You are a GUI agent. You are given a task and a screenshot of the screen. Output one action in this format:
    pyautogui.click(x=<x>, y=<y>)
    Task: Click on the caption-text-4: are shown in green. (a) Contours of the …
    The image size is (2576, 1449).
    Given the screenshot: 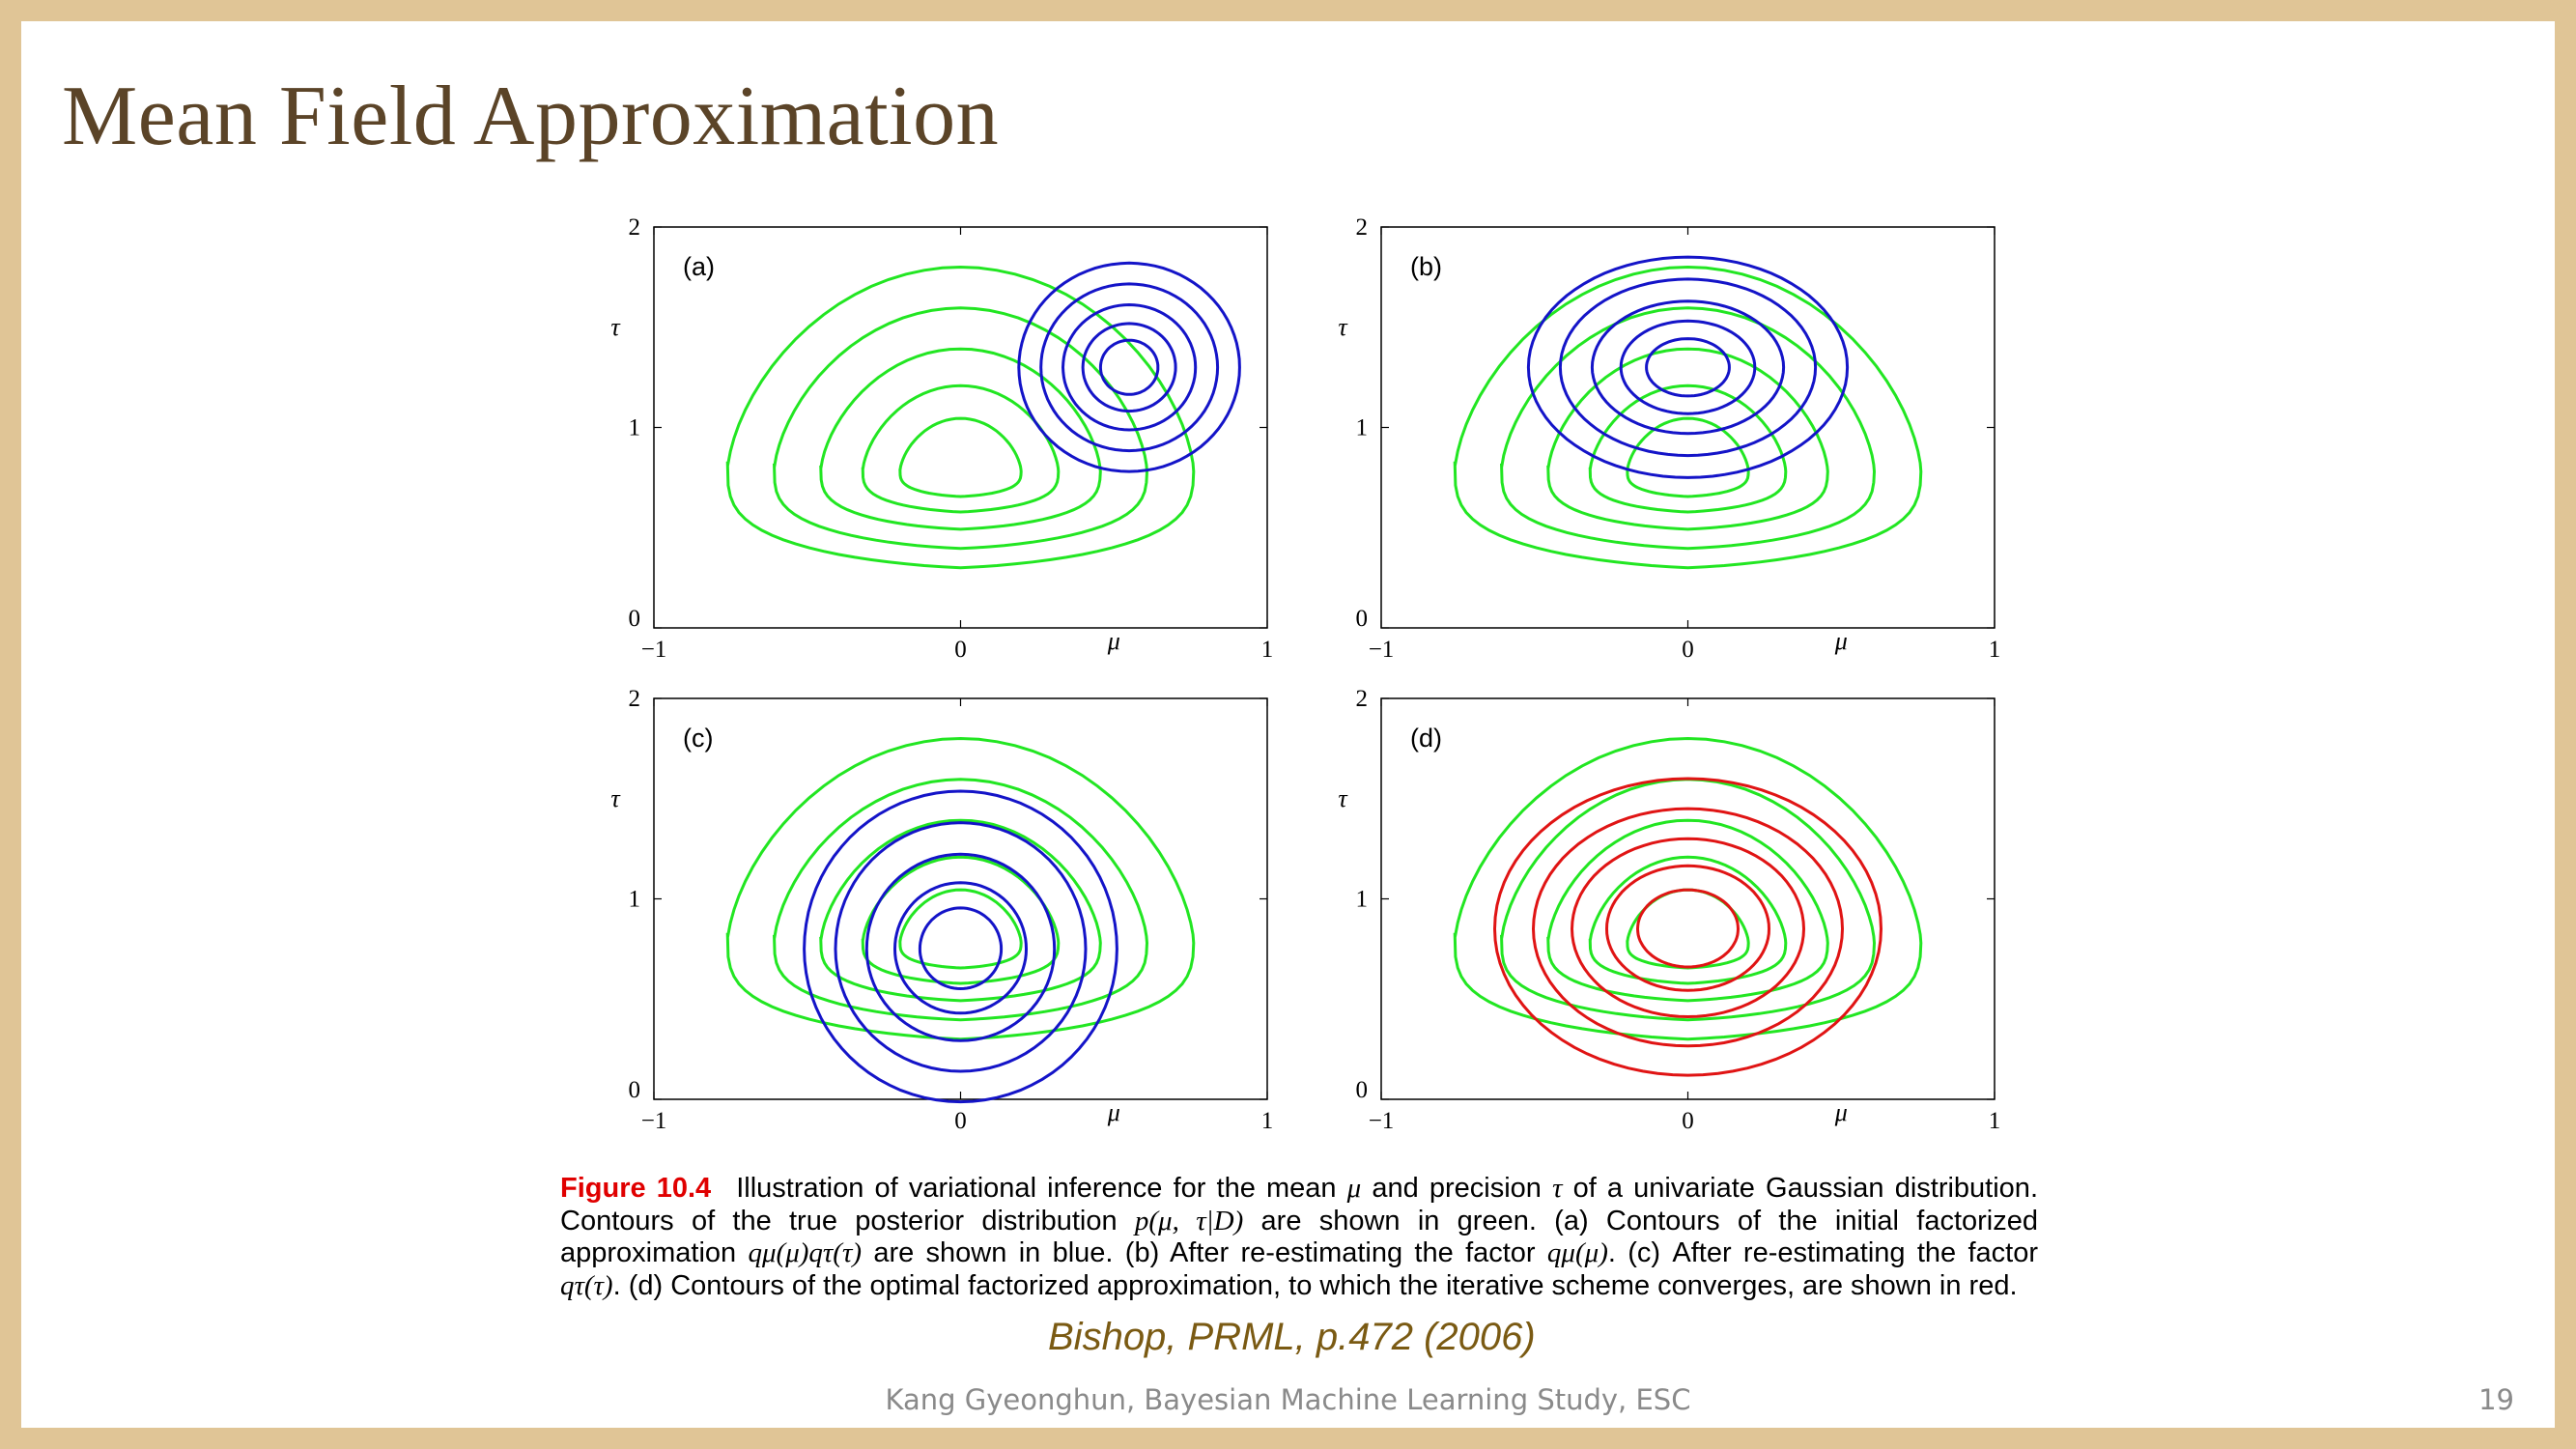 What is the action you would take?
    pyautogui.click(x=1299, y=1237)
    